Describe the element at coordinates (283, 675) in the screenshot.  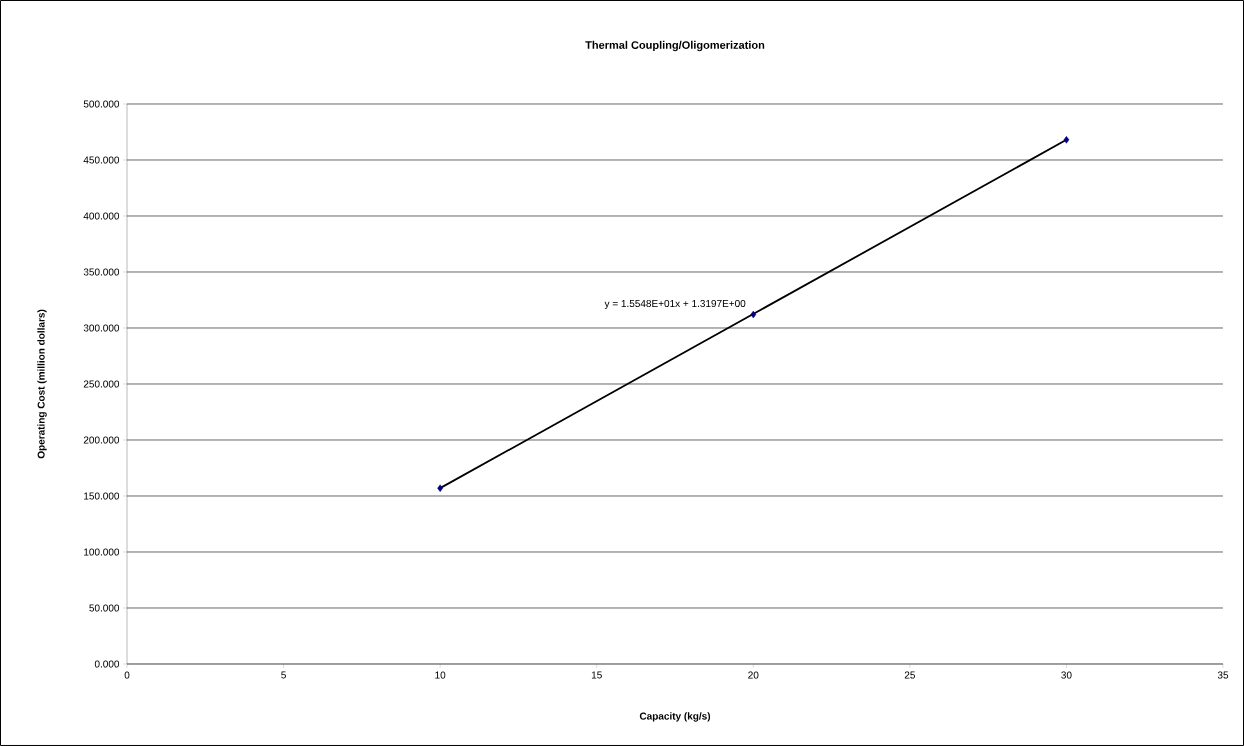
I see `x-tick-label: 5` at that location.